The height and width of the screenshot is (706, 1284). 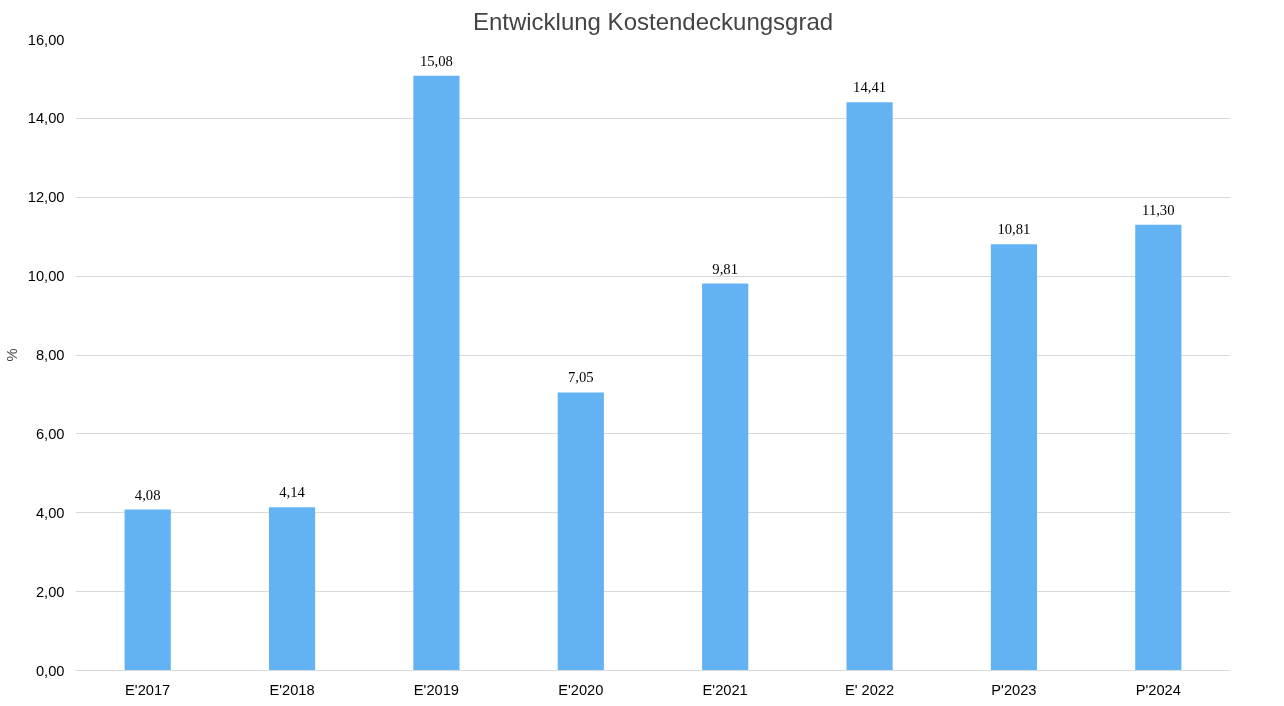 I want to click on x-tick-label: E' 2022, so click(x=869, y=689).